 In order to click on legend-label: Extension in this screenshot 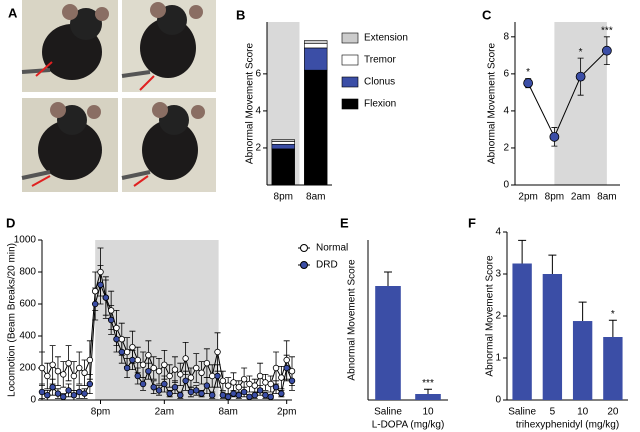, I will do `click(386, 38)`.